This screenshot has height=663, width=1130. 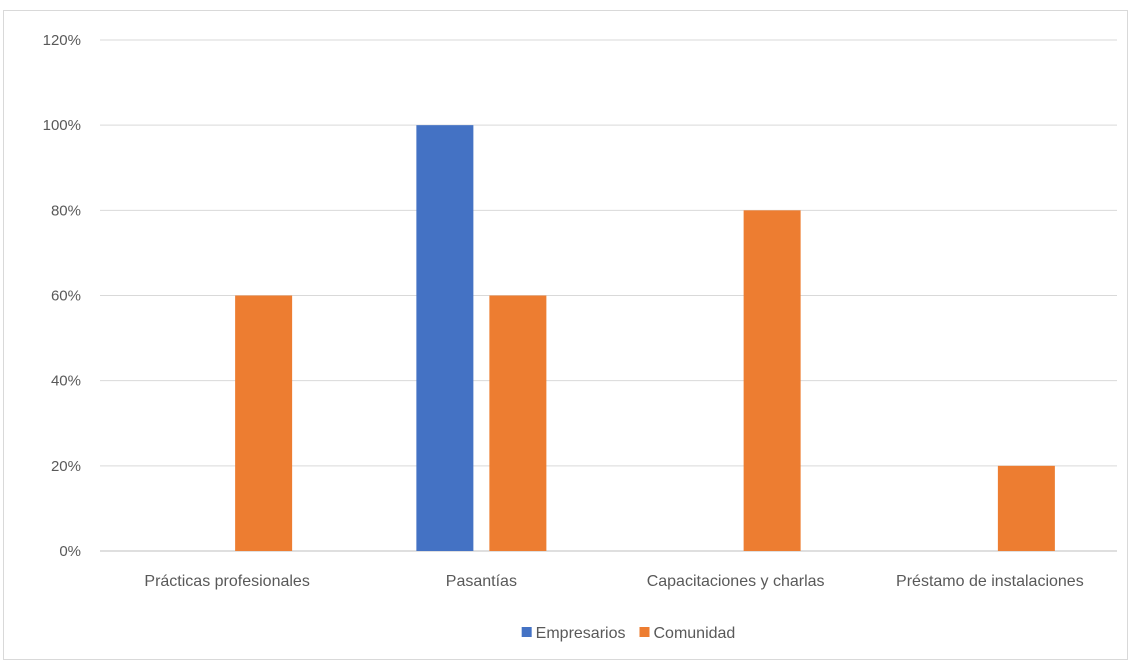 What do you see at coordinates (581, 633) in the screenshot?
I see `legend-label: Empresarios` at bounding box center [581, 633].